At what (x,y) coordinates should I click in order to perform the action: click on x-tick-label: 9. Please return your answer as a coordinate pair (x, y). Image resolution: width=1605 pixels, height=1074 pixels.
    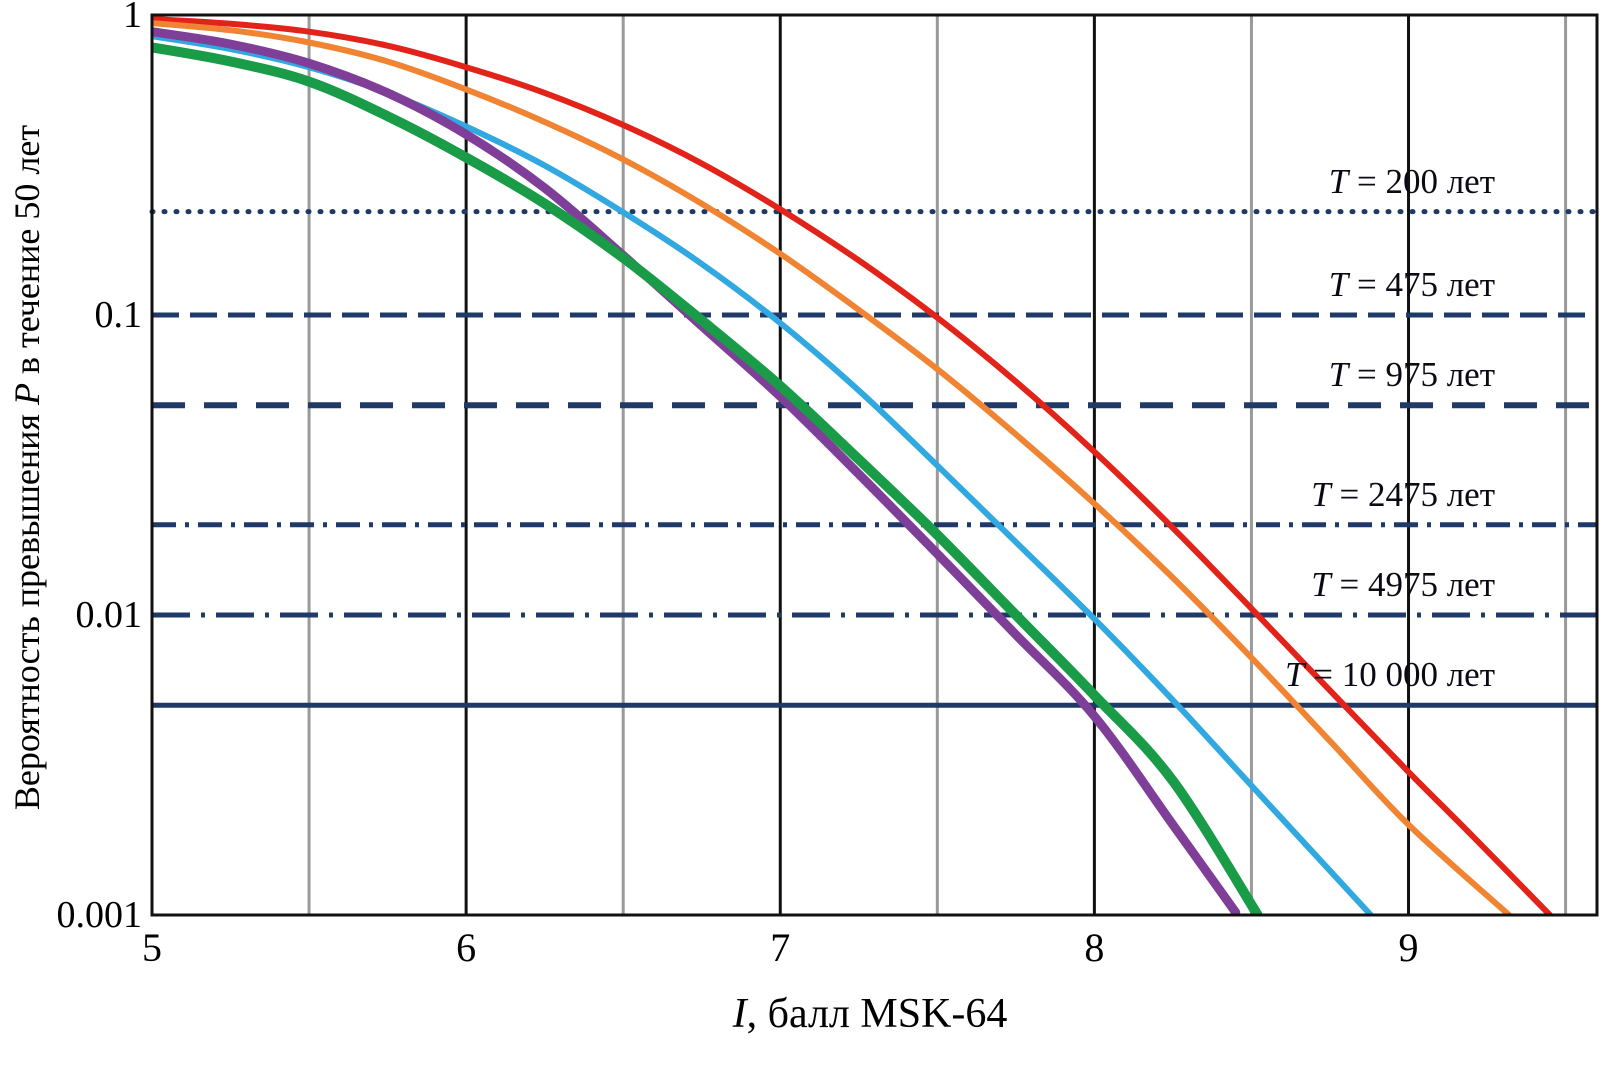
    Looking at the image, I should click on (1408, 947).